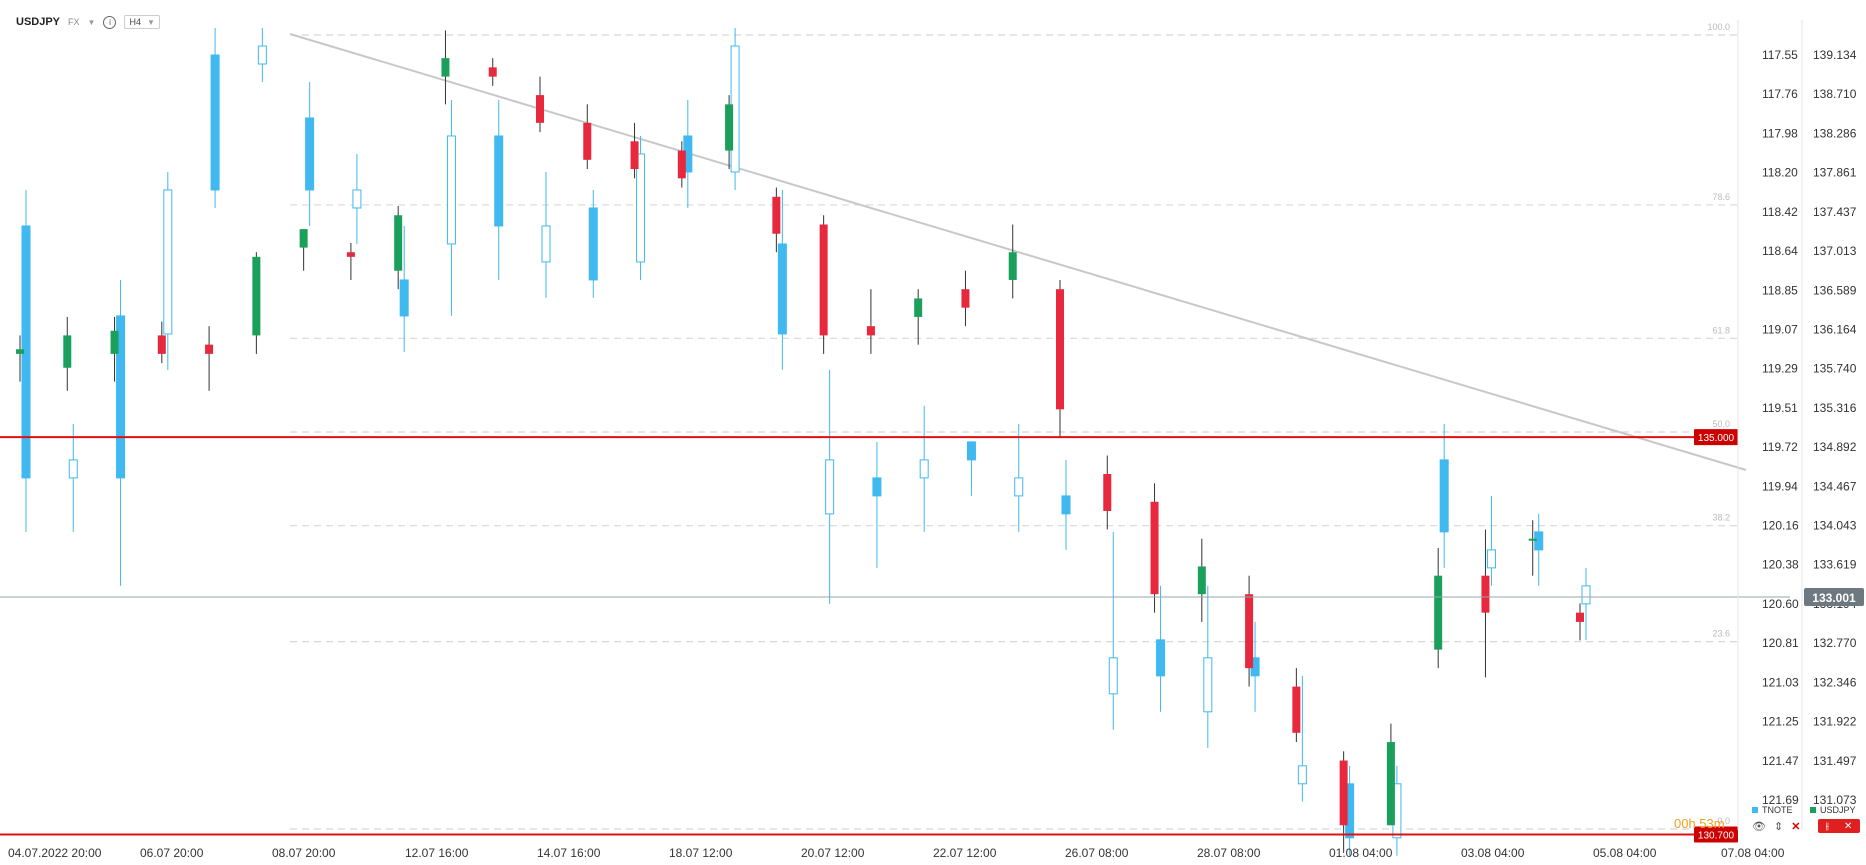 This screenshot has height=865, width=1866. Describe the element at coordinates (142, 22) in the screenshot. I see `timeframe-select: H4 ▼` at that location.